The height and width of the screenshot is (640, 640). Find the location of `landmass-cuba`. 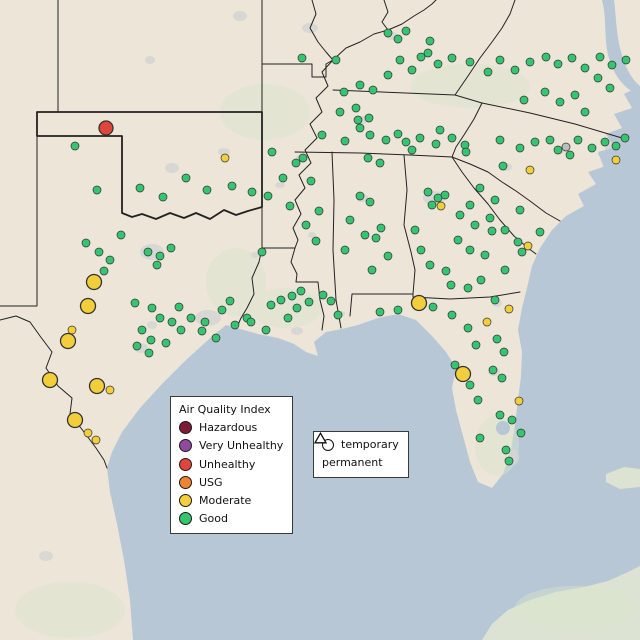

landmass-cuba is located at coordinates (623, 478).